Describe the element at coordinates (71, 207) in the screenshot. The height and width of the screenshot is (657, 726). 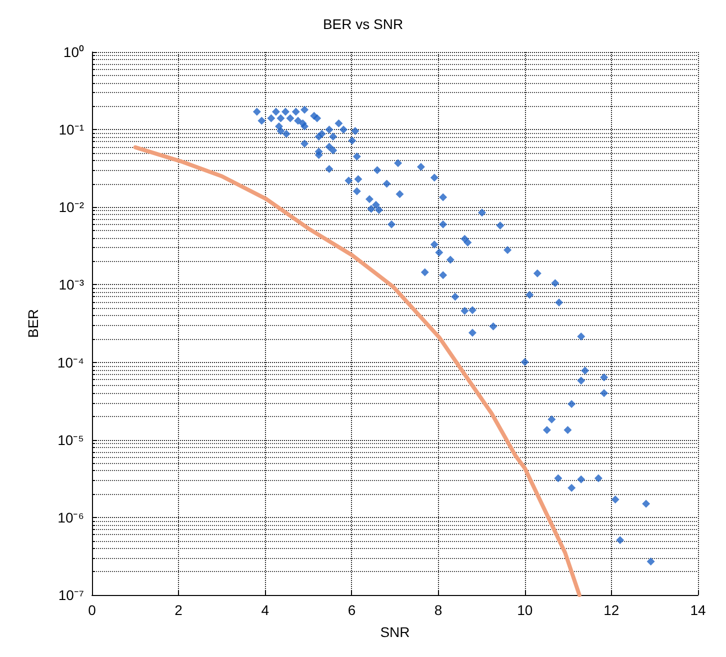
I see `y-tick-label: 10⁻²` at that location.